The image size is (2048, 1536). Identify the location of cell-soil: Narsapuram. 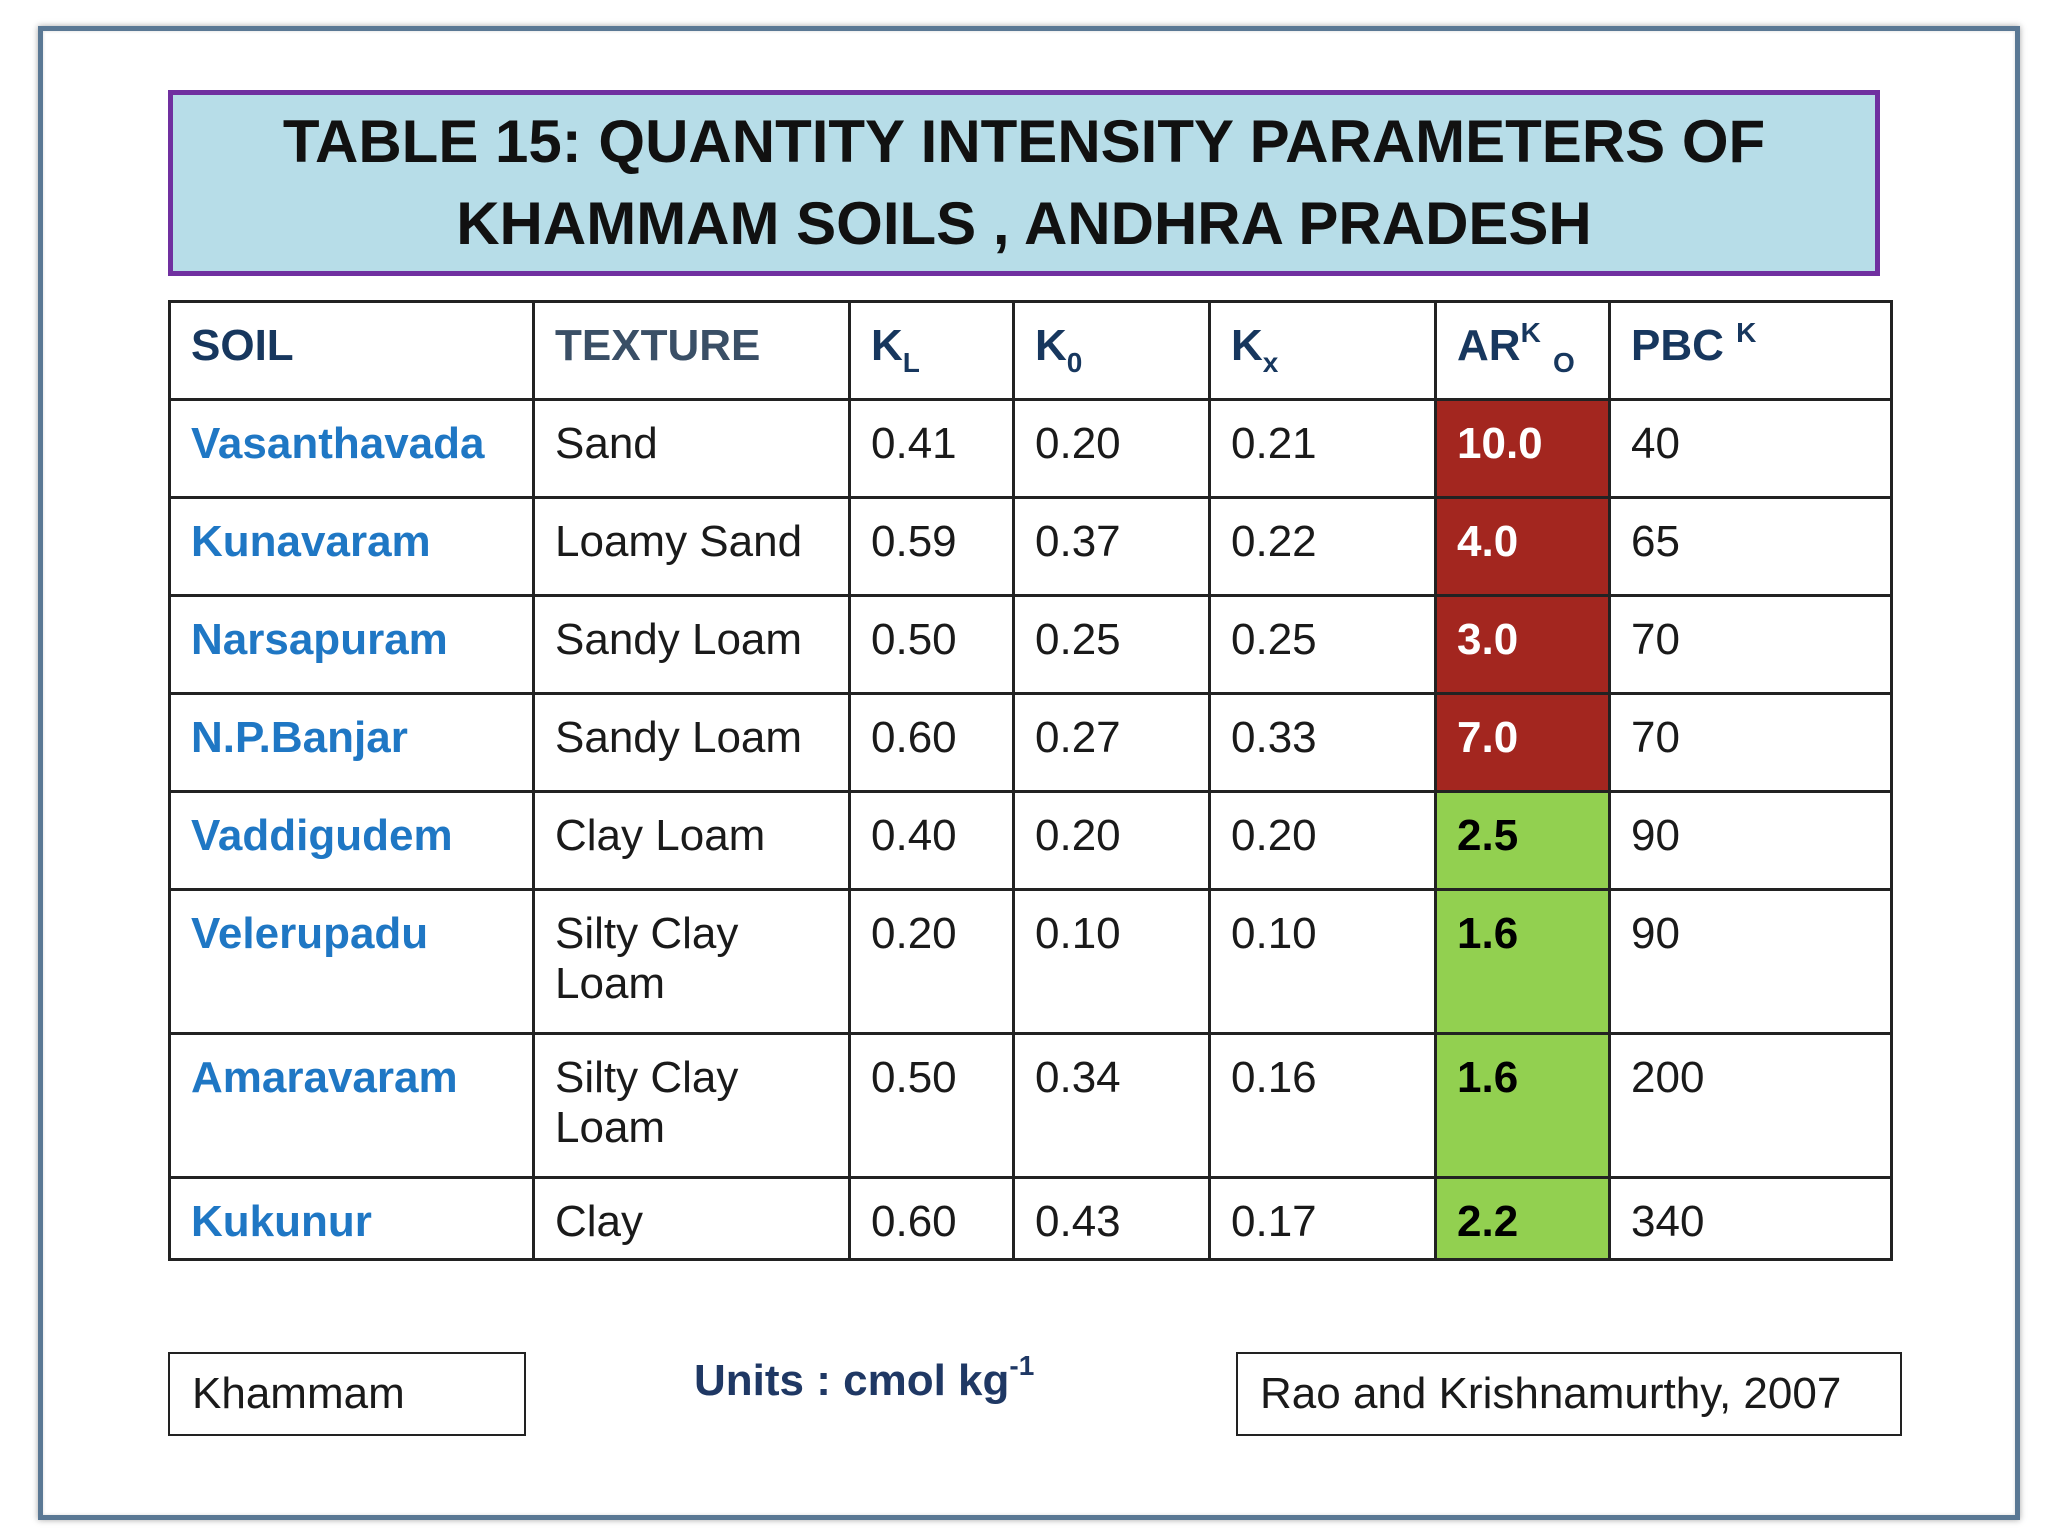
(351, 644).